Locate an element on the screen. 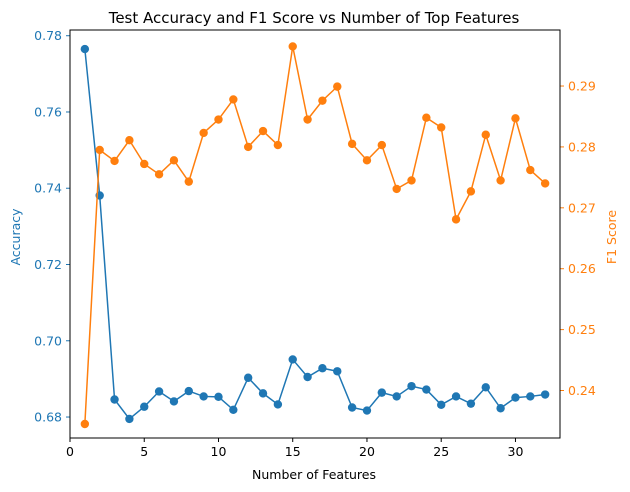 The image size is (630, 492). right-y-tick-label: 0.29 is located at coordinates (582, 86).